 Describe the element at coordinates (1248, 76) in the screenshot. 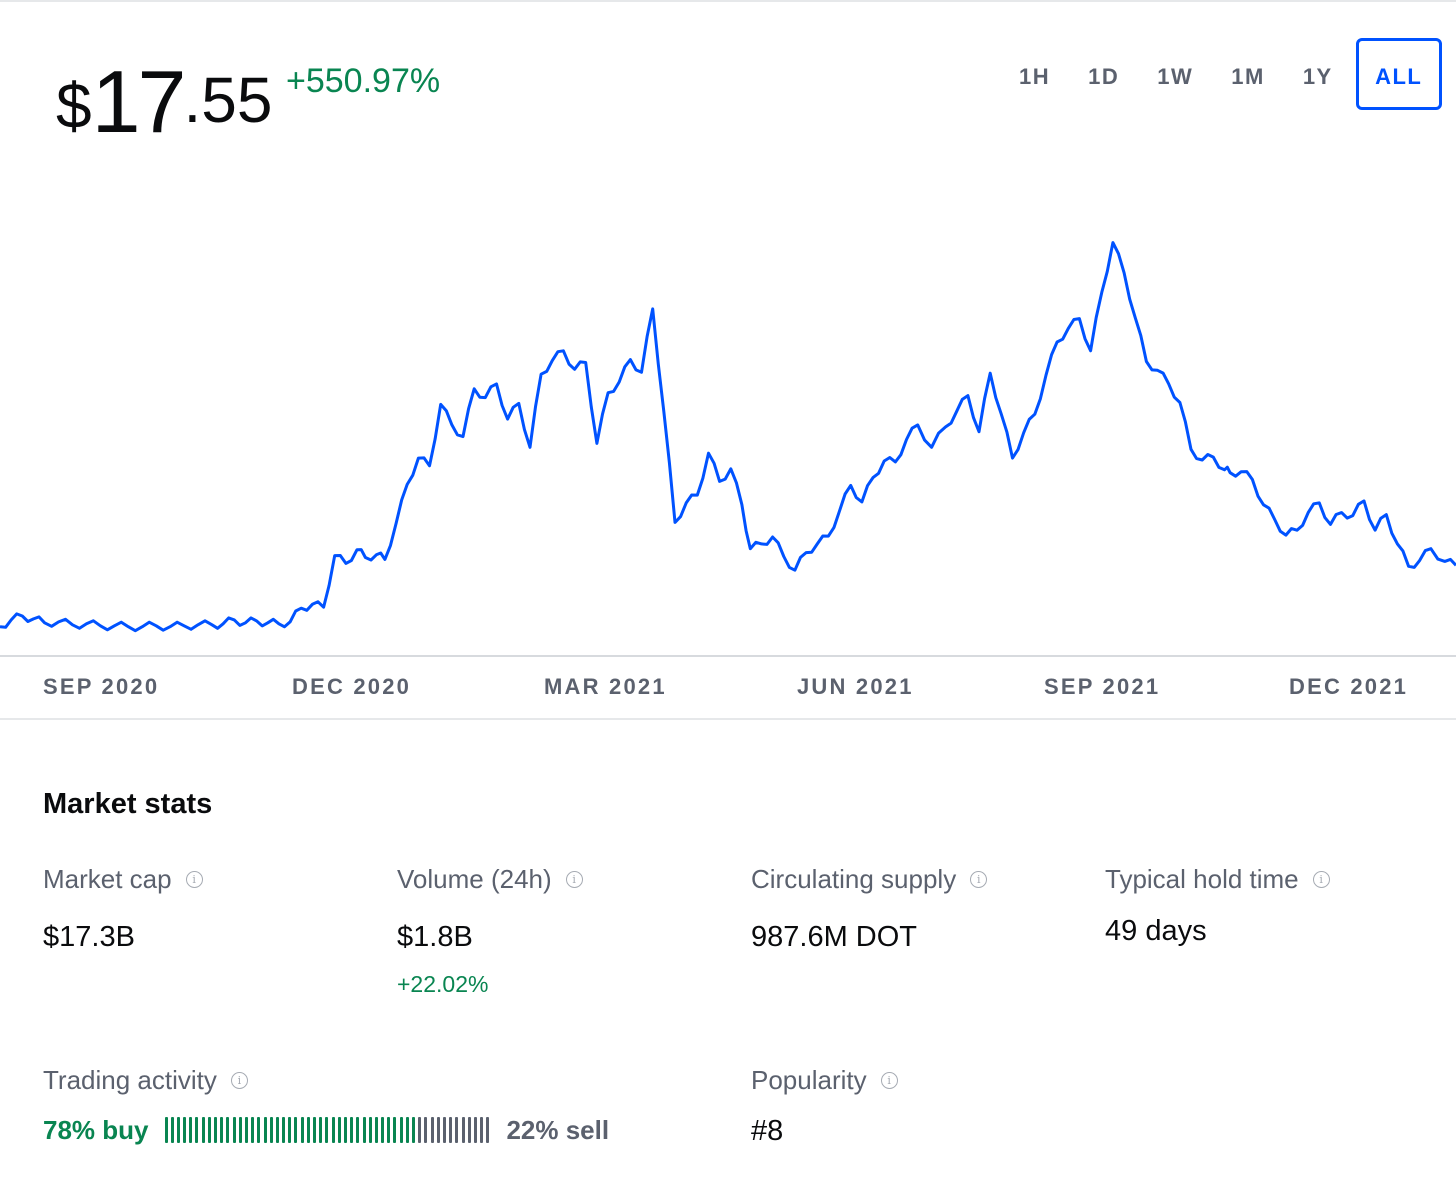

I see `range-1m-button: 1M` at that location.